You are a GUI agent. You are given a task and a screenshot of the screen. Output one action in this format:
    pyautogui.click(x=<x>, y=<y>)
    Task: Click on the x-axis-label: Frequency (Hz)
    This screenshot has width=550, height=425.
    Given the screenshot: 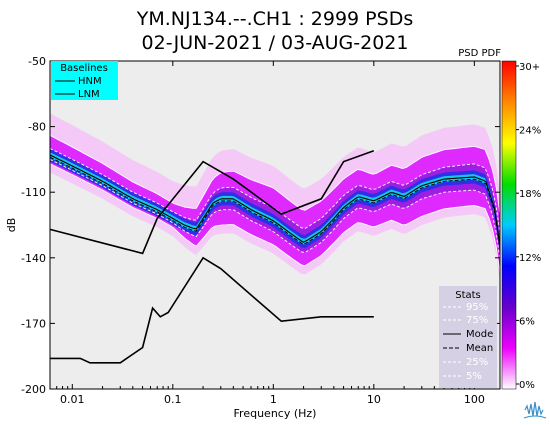 What is the action you would take?
    pyautogui.click(x=275, y=413)
    